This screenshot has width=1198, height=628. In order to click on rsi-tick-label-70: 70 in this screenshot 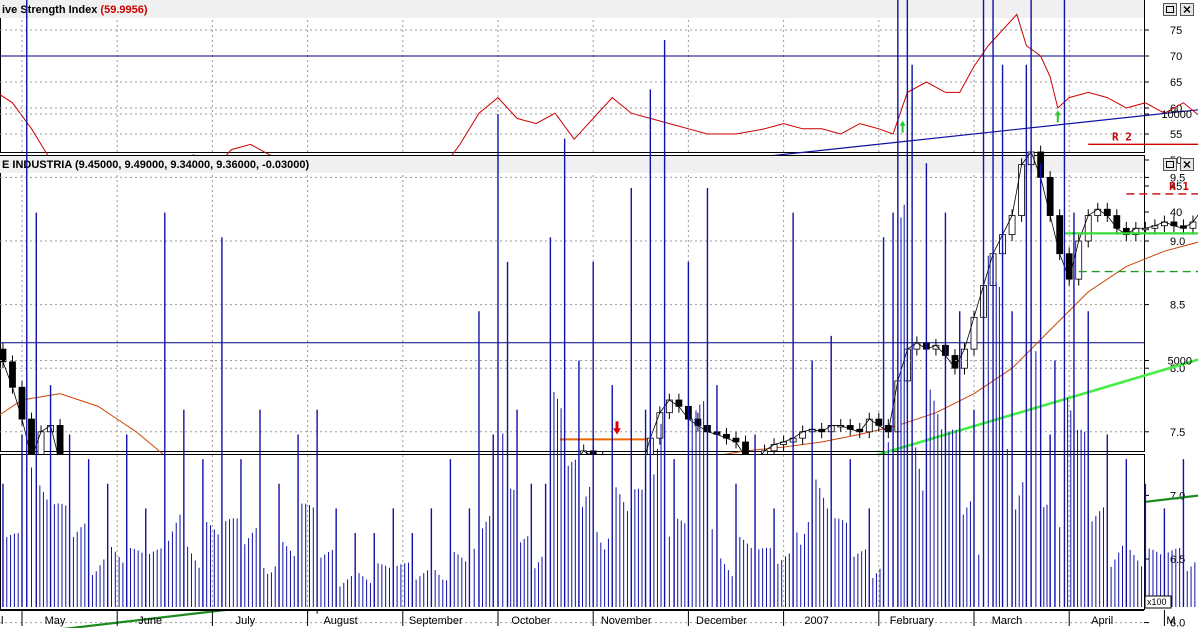, I will do `click(1176, 57)`.